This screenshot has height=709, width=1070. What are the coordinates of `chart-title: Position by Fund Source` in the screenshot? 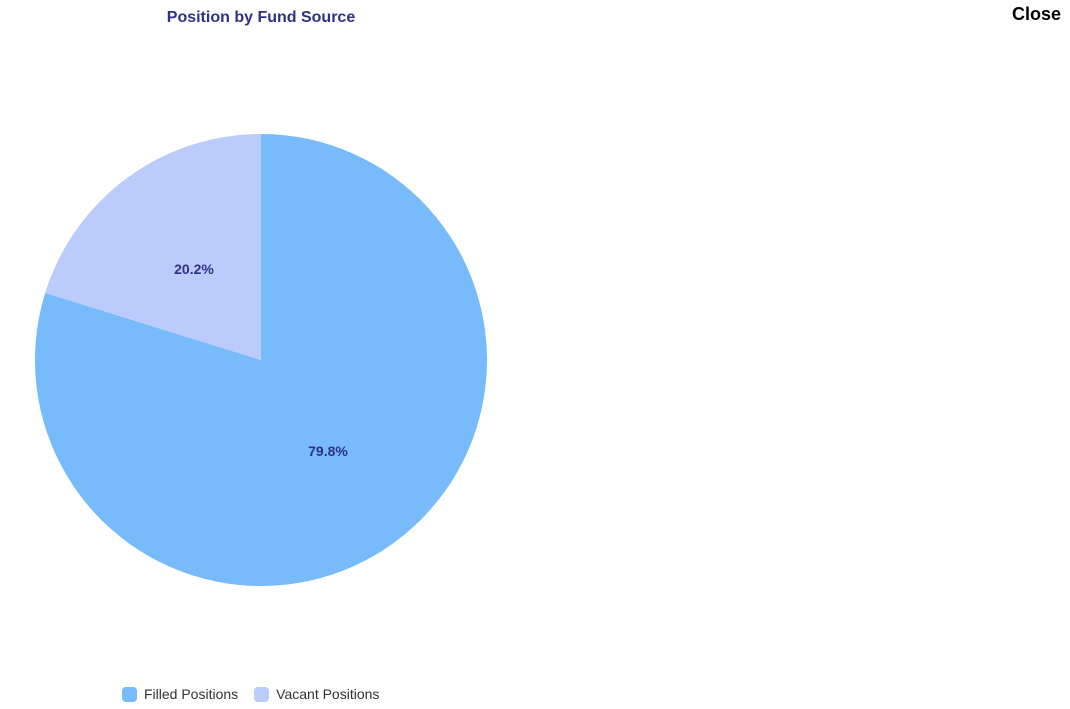 It's located at (261, 17).